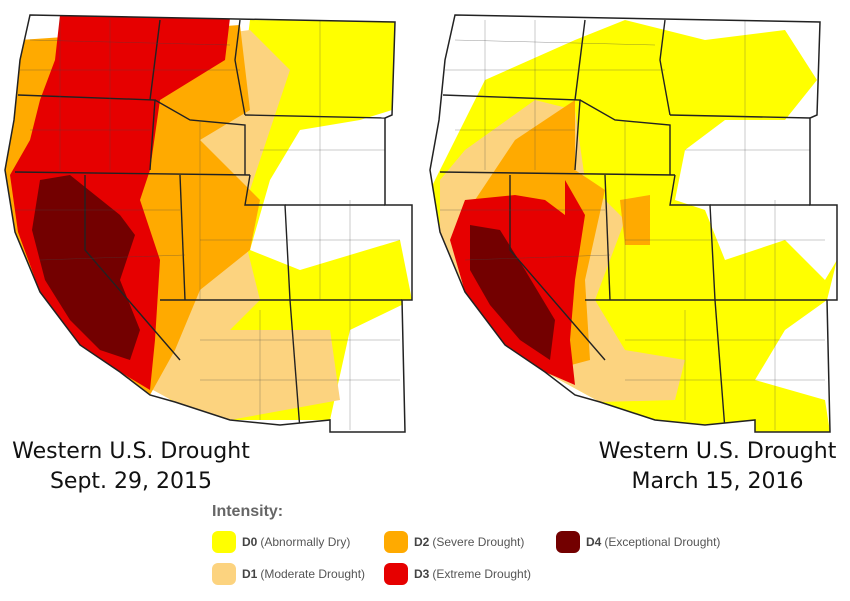  I want to click on legend-item-d2: D2 (Severe Drought), so click(454, 542).